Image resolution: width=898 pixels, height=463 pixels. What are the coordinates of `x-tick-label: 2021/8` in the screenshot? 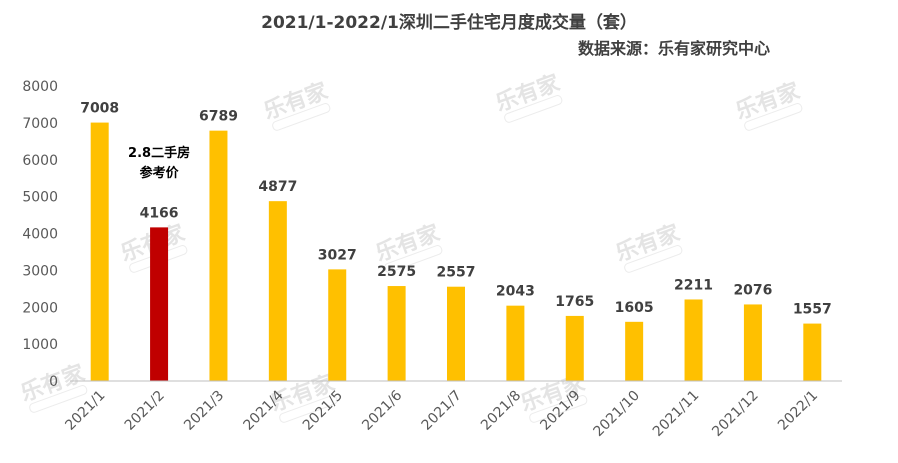 It's located at (501, 411).